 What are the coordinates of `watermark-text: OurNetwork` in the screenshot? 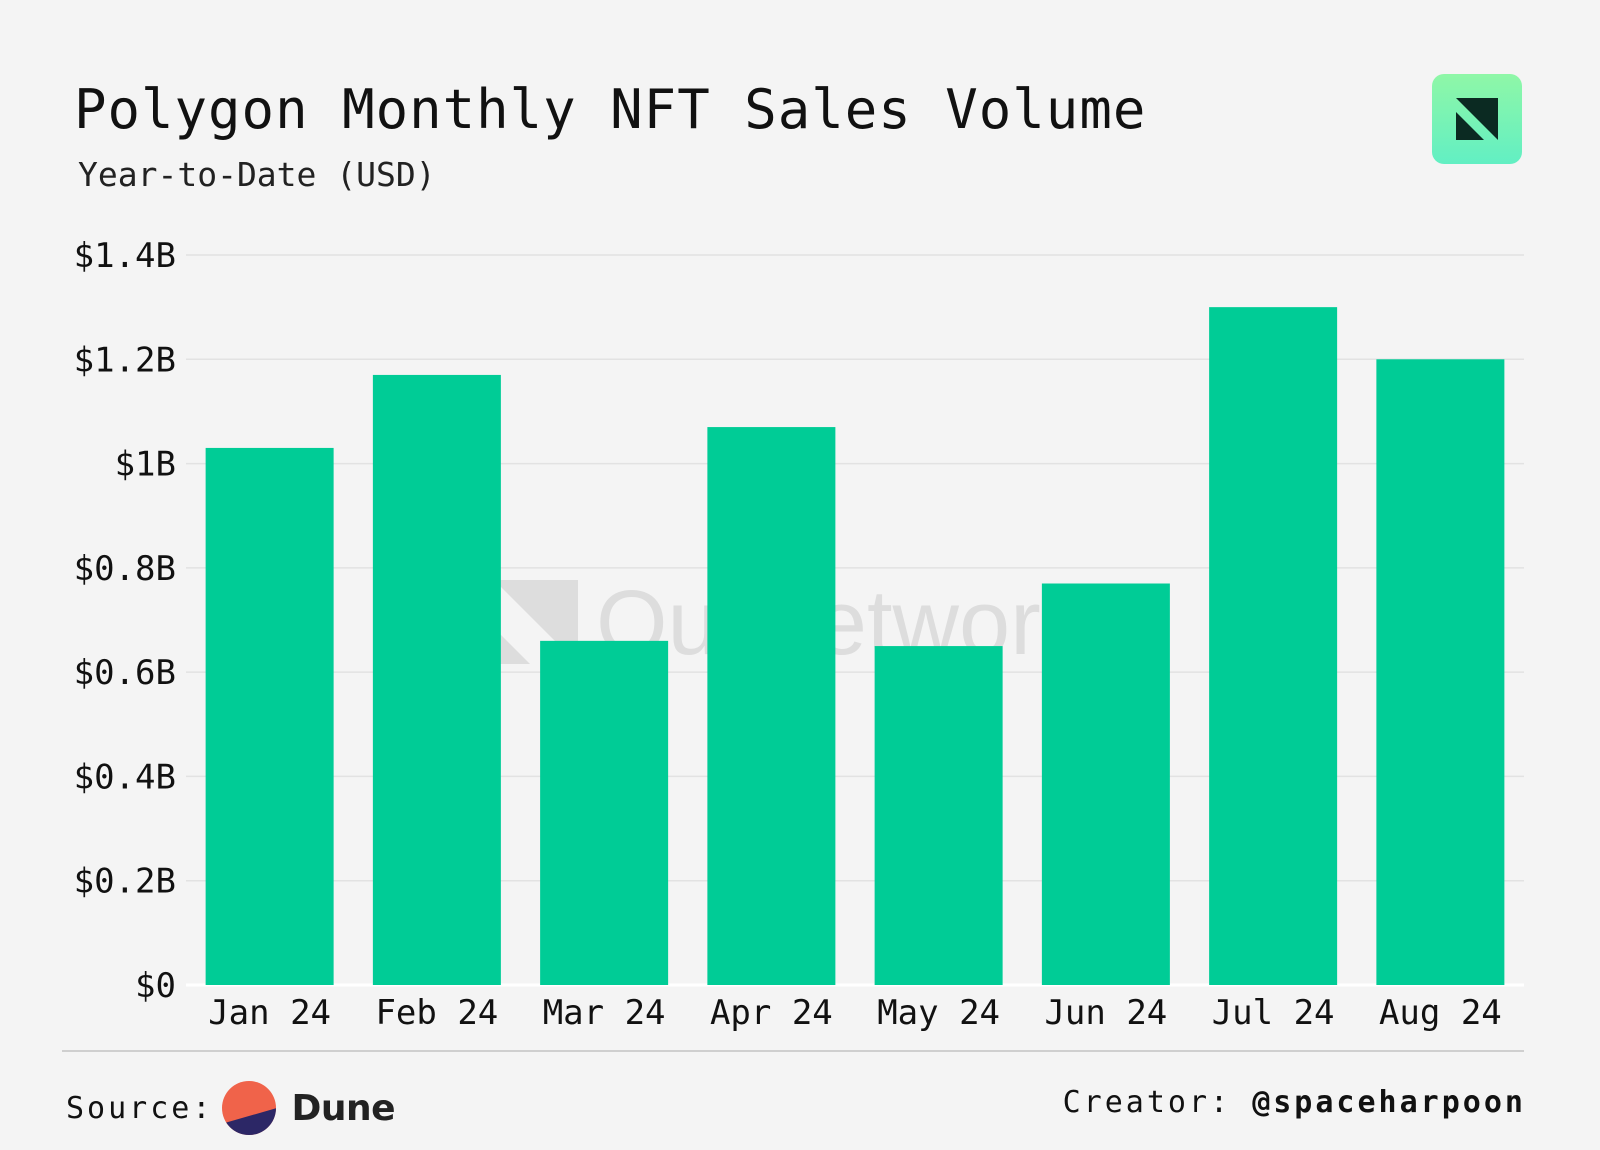 It's located at (842, 623).